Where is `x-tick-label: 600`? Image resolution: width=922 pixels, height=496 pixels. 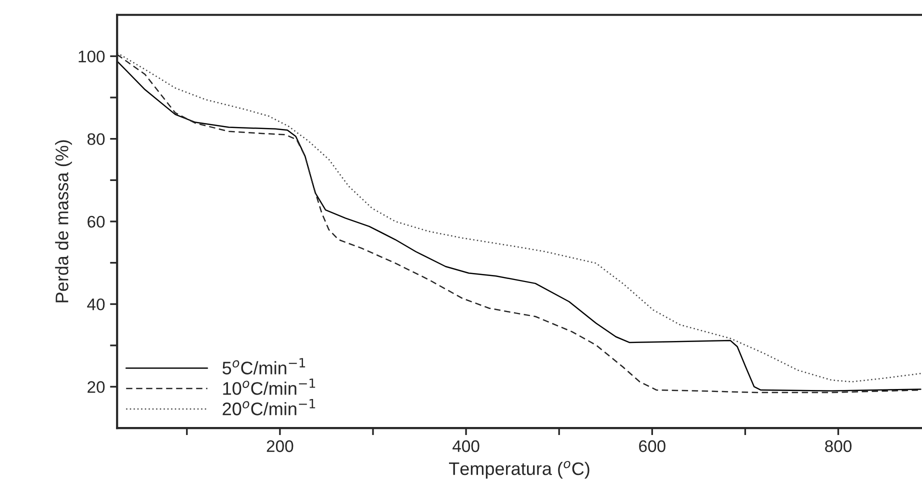
x-tick-label: 600 is located at coordinates (652, 446).